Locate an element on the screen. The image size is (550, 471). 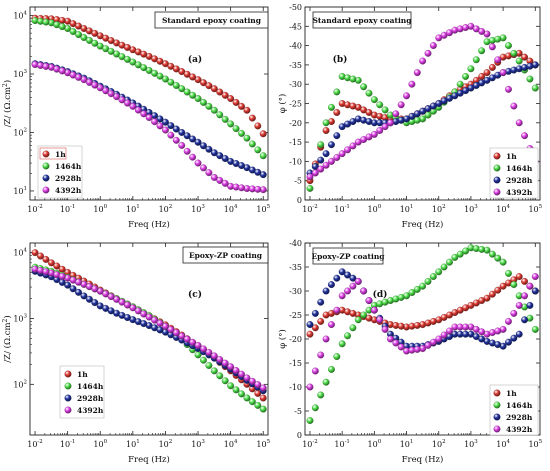
y-tick-label: -5 is located at coordinates (298, 411).